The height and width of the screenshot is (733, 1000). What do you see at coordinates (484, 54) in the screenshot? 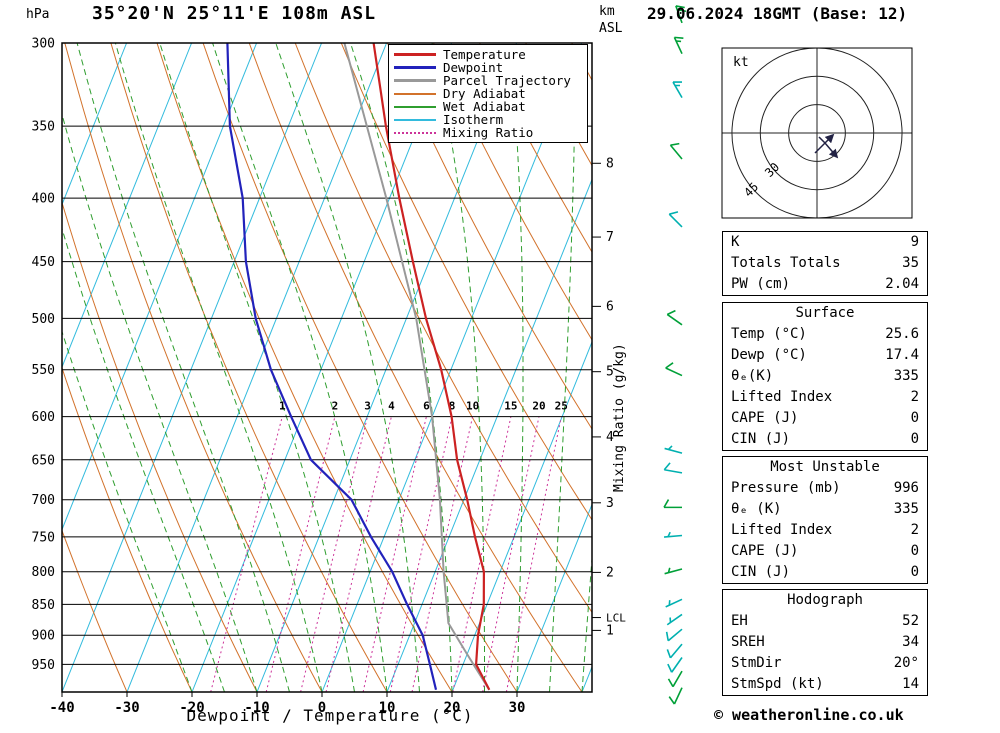
I see `legend-item-label: Temperature` at bounding box center [484, 54].